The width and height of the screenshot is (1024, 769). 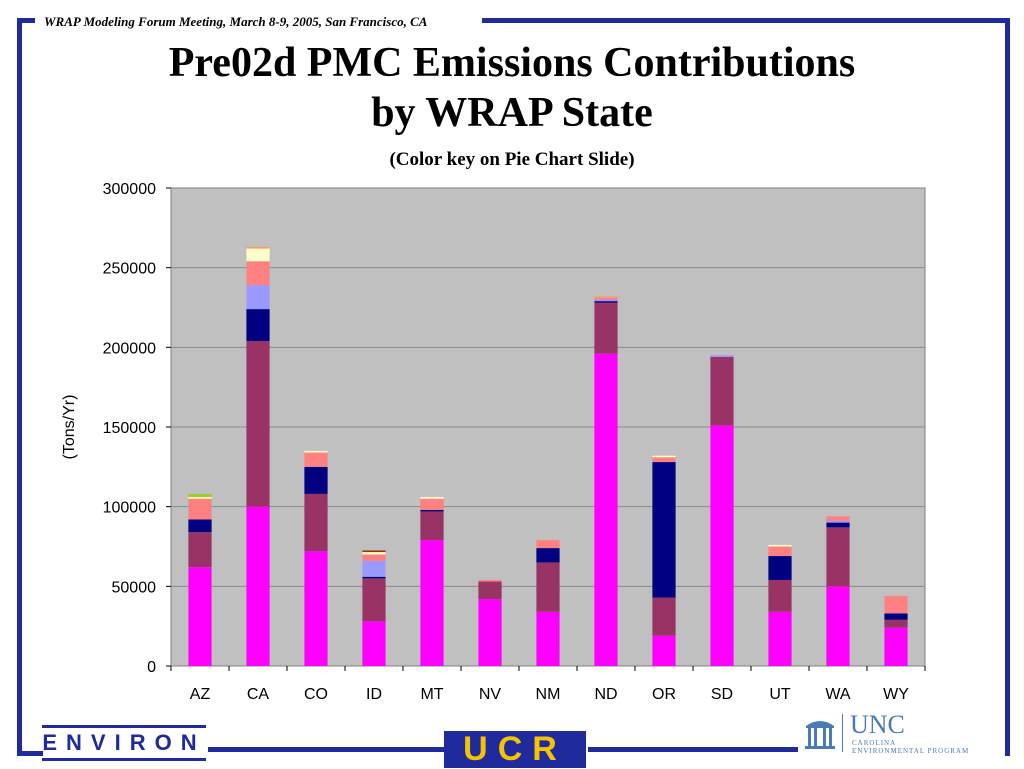 What do you see at coordinates (151, 667) in the screenshot?
I see `y-tick-label: 0` at bounding box center [151, 667].